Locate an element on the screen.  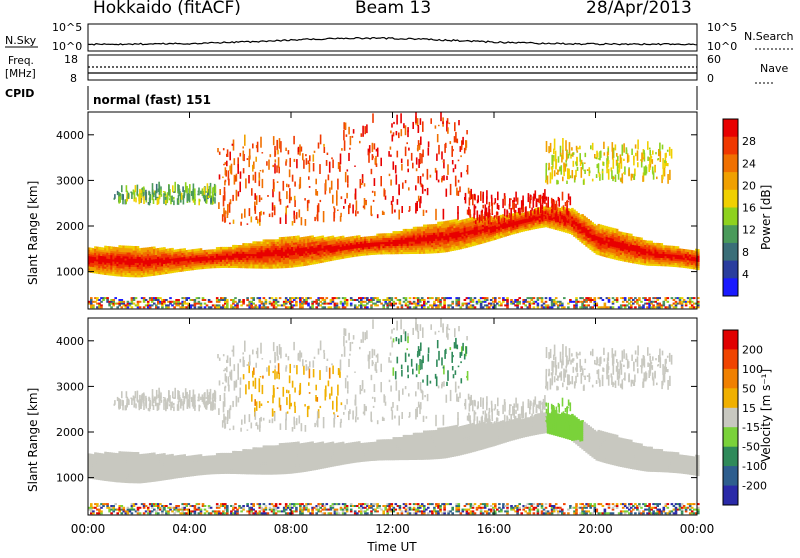
noise-trace is located at coordinates (392, 41).